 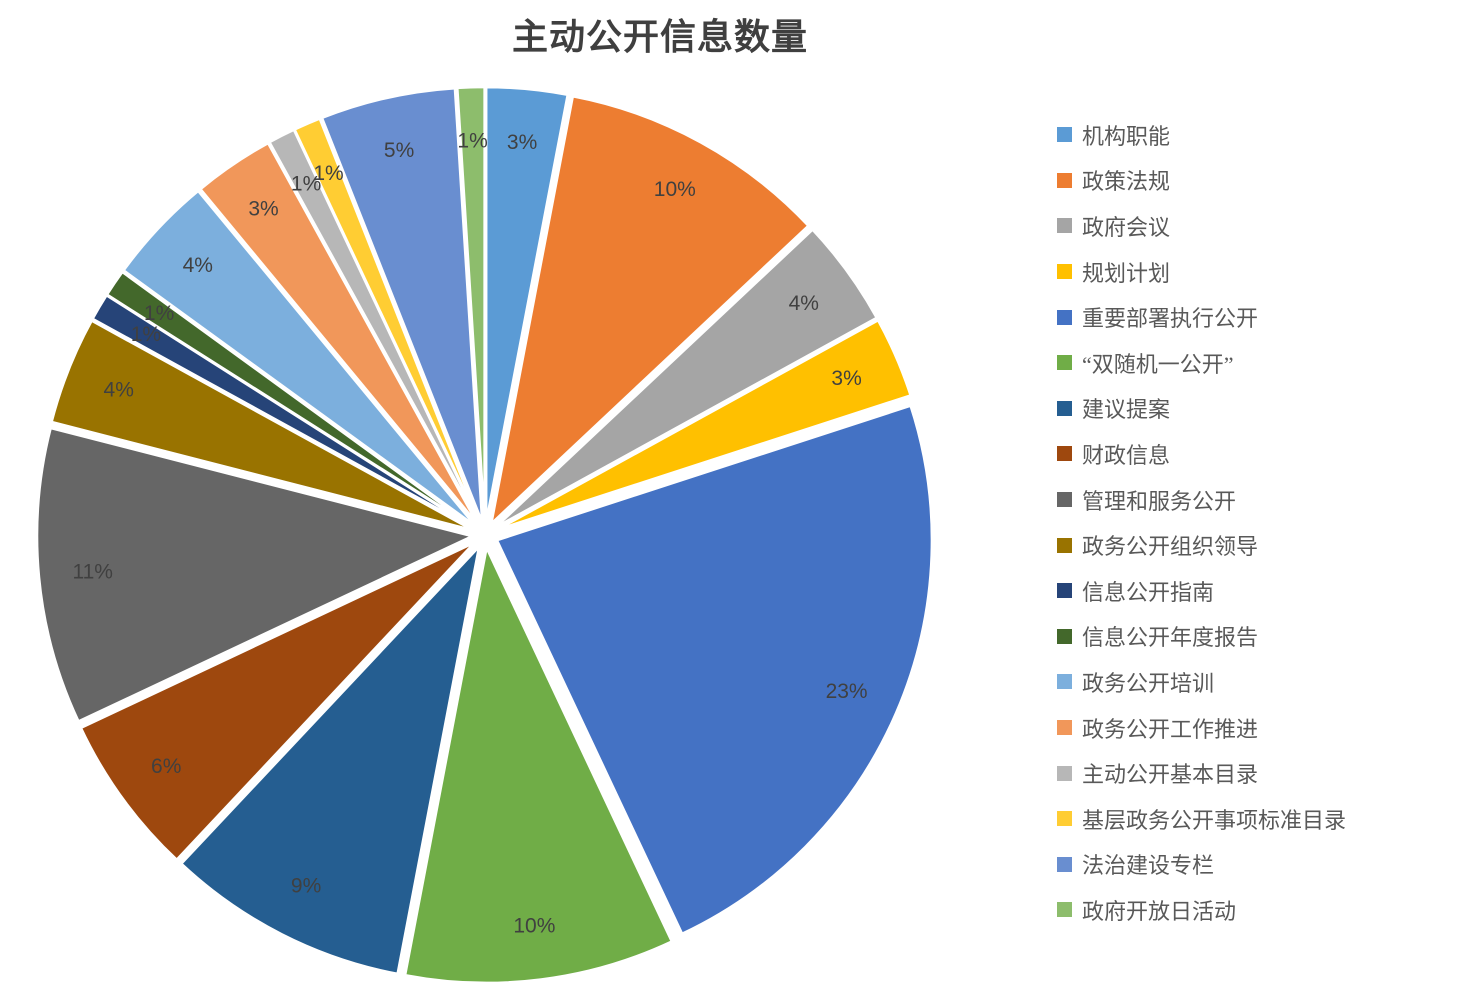 What do you see at coordinates (306, 183) in the screenshot?
I see `data-label-15: 1%` at bounding box center [306, 183].